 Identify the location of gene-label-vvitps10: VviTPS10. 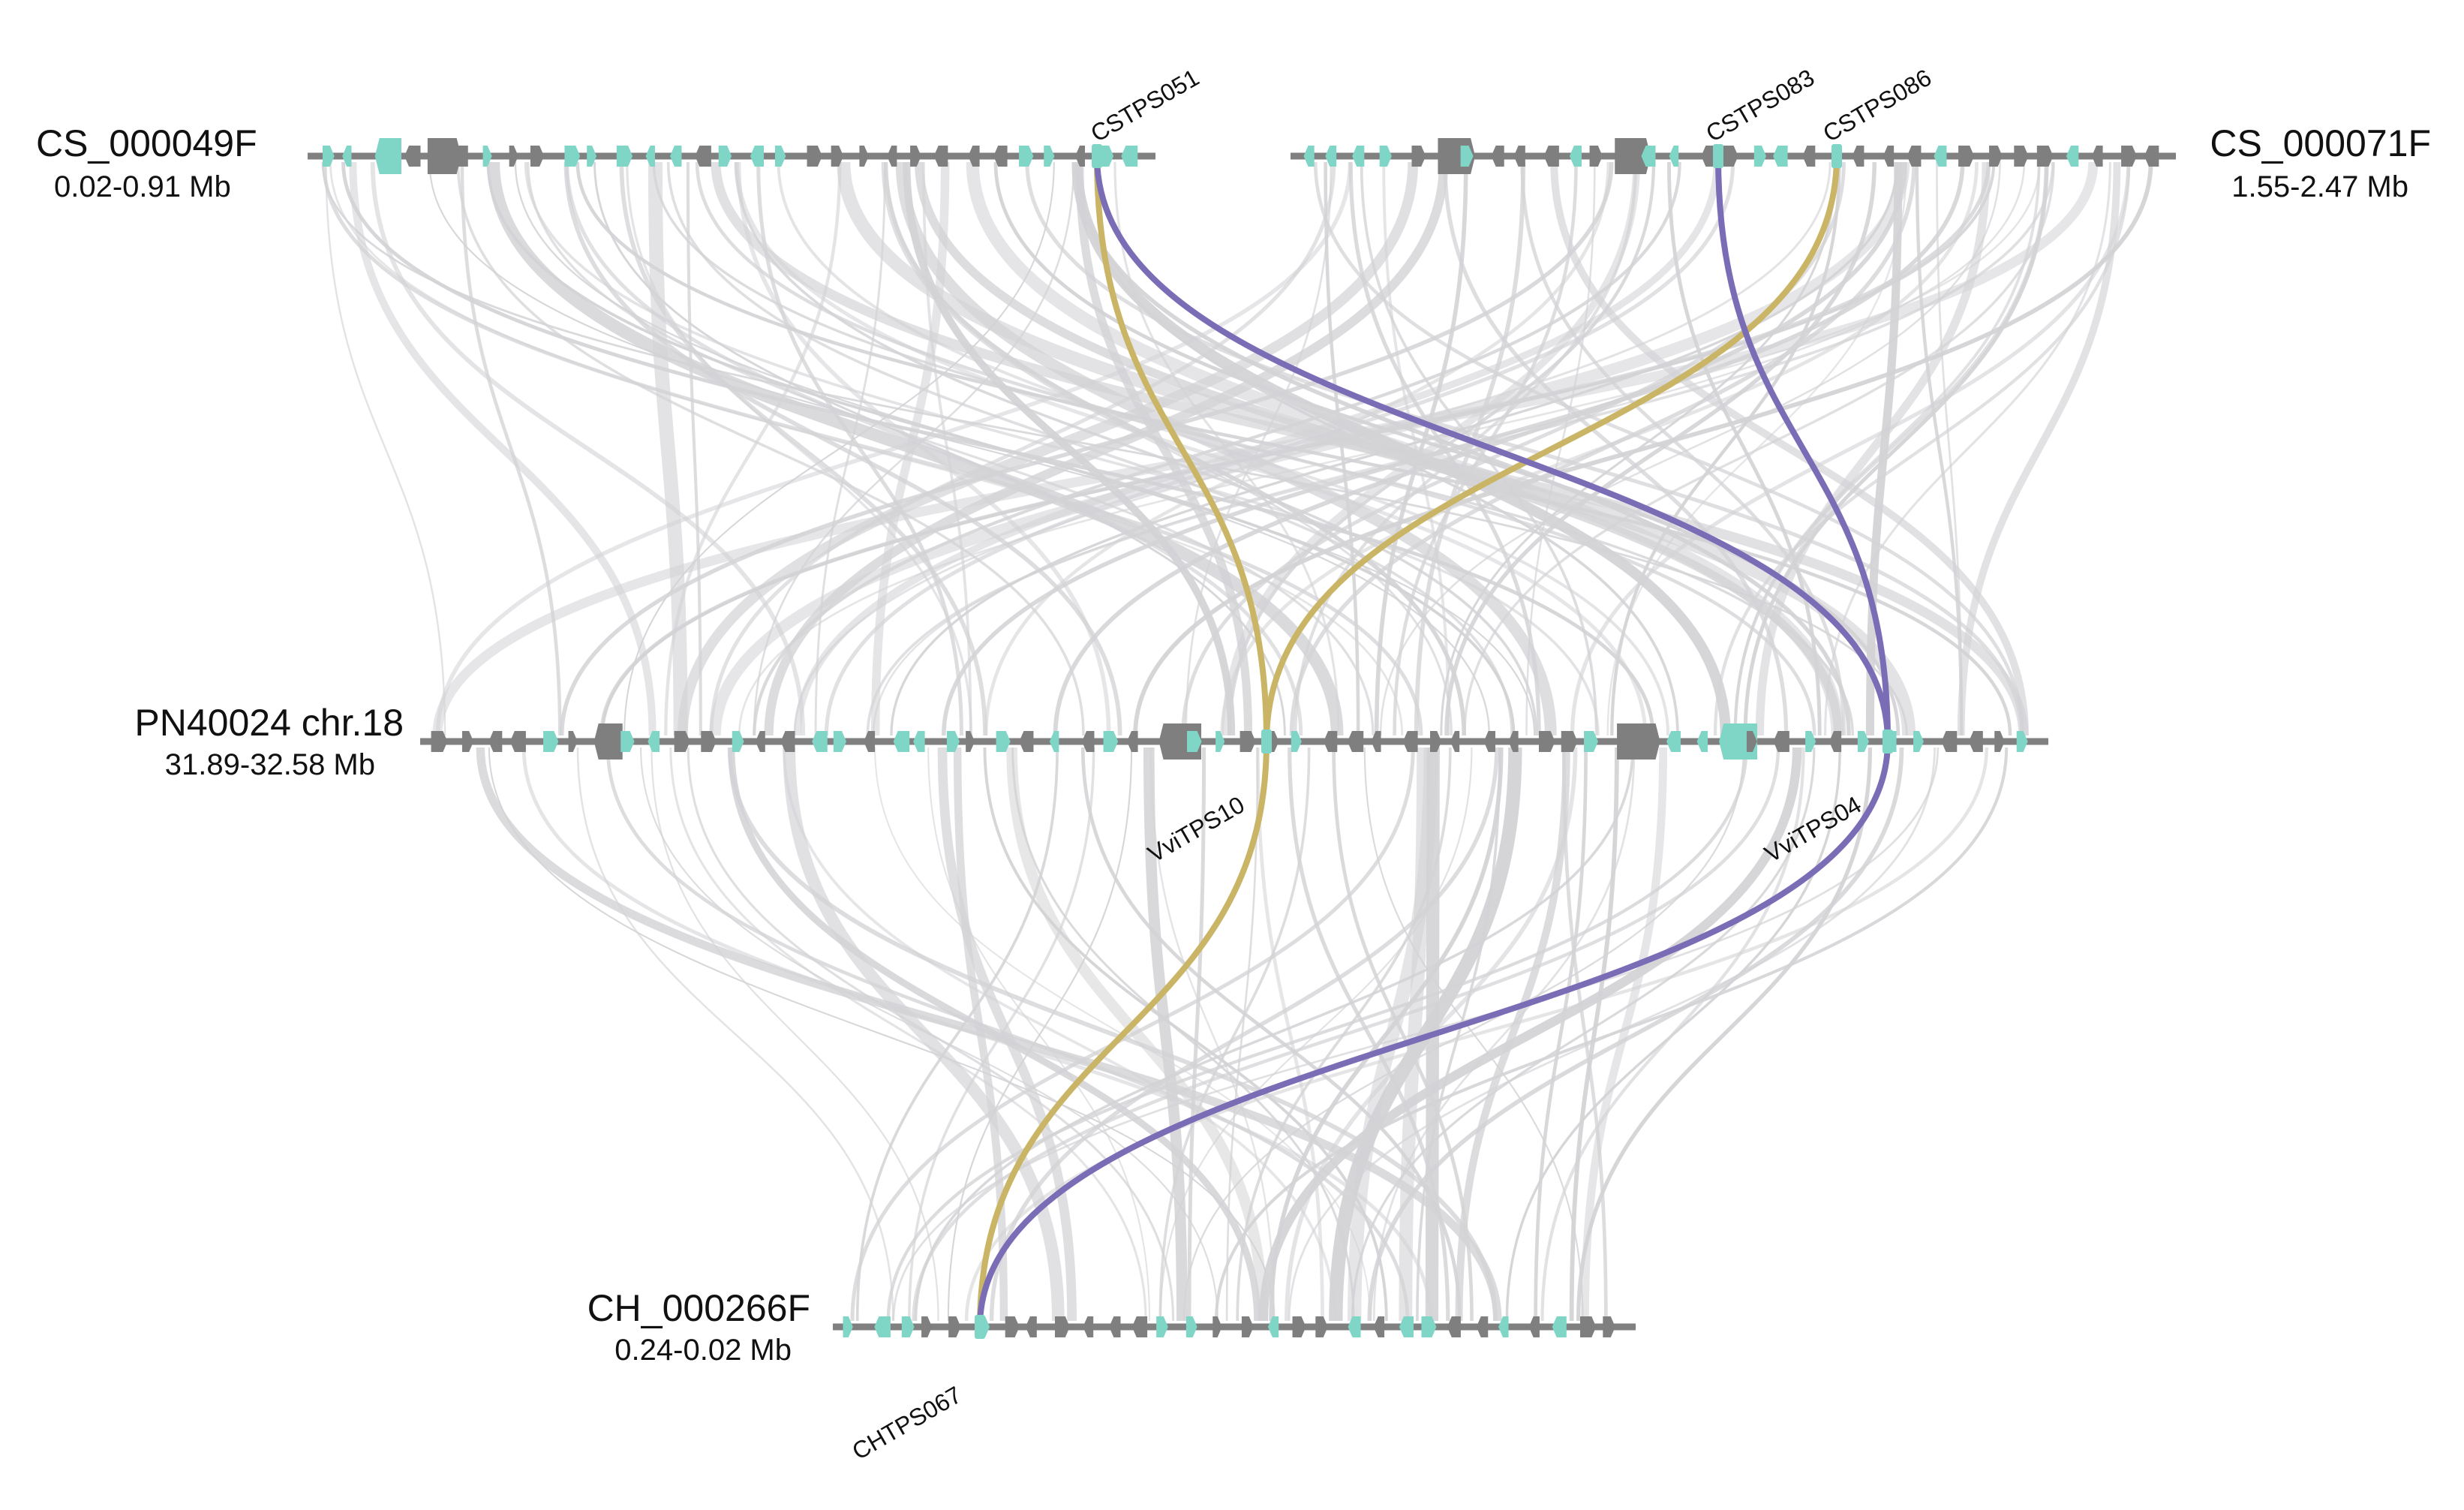
(1196, 829).